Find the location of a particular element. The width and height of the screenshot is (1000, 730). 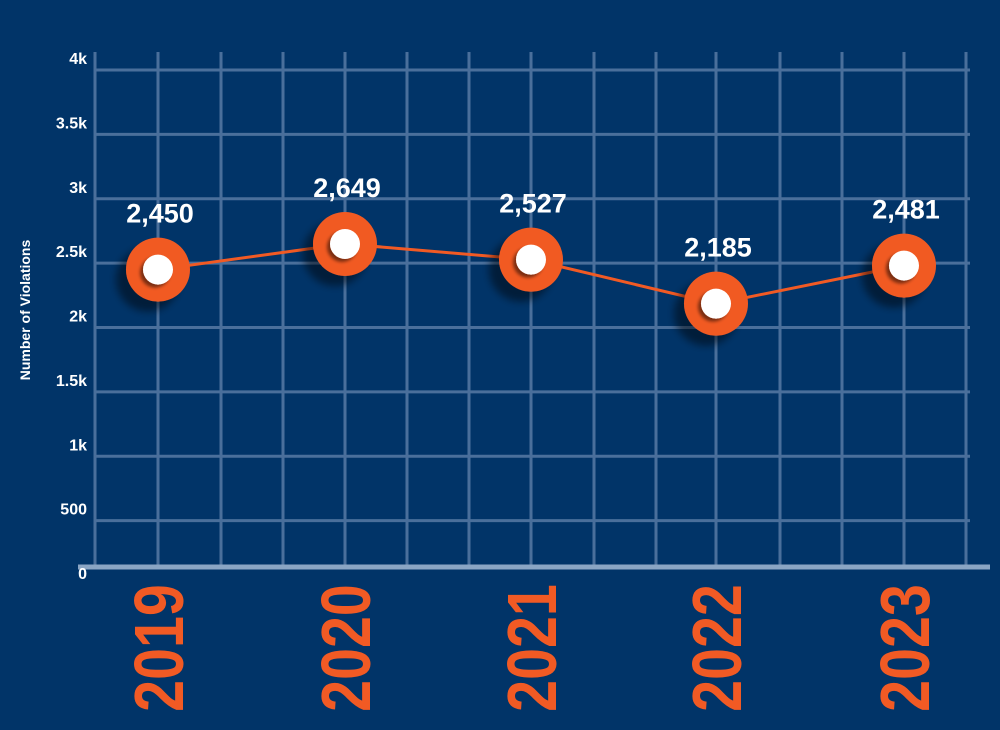

data-labels: 2,450 2,649 2,527 2,185 2,481 is located at coordinates (533, 218).